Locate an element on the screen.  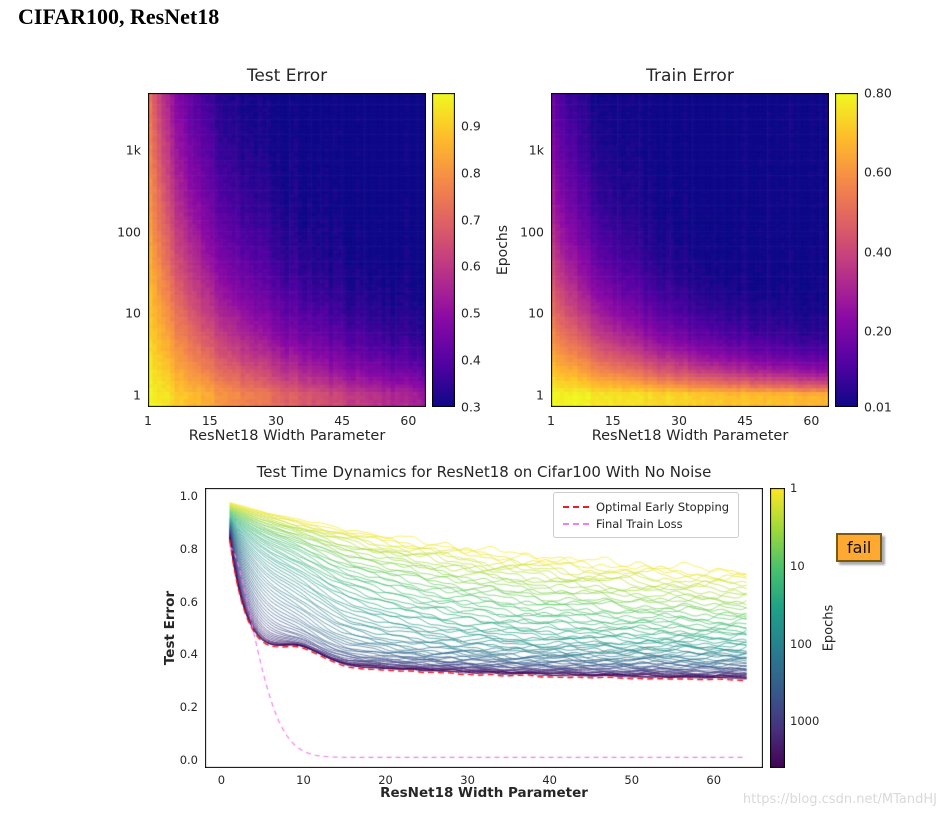
train-error-title: Train Error is located at coordinates (690, 76).